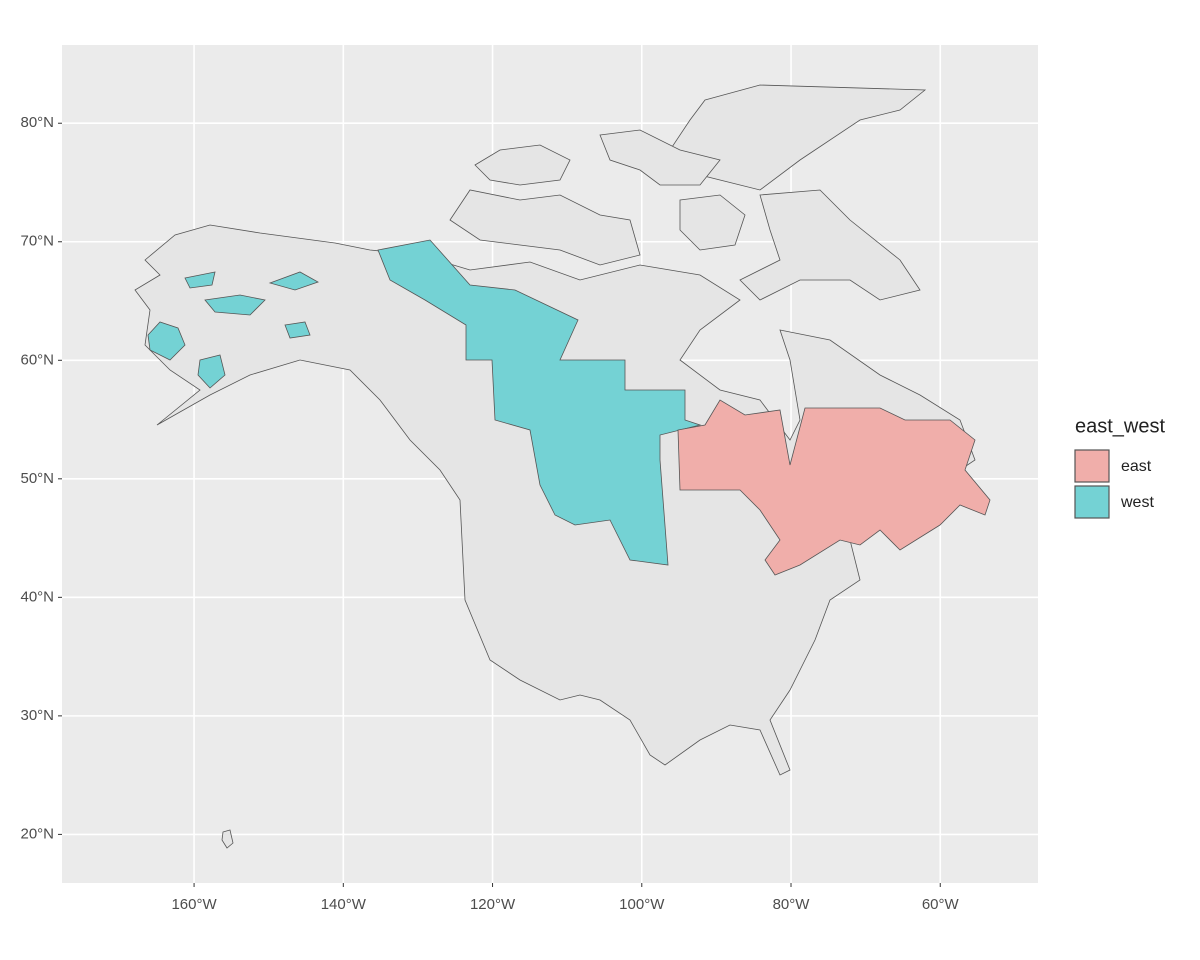  Describe the element at coordinates (1120, 426) in the screenshot. I see `legend-title: east_west` at that location.